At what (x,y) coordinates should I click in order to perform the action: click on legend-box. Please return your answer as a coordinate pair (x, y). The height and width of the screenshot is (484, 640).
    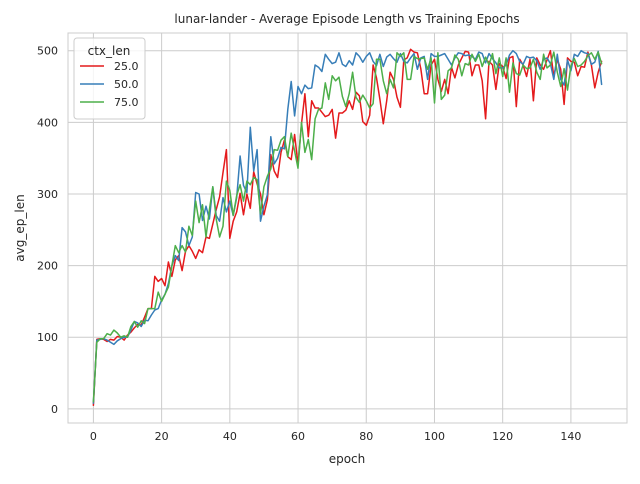
    Looking at the image, I should click on (109, 78).